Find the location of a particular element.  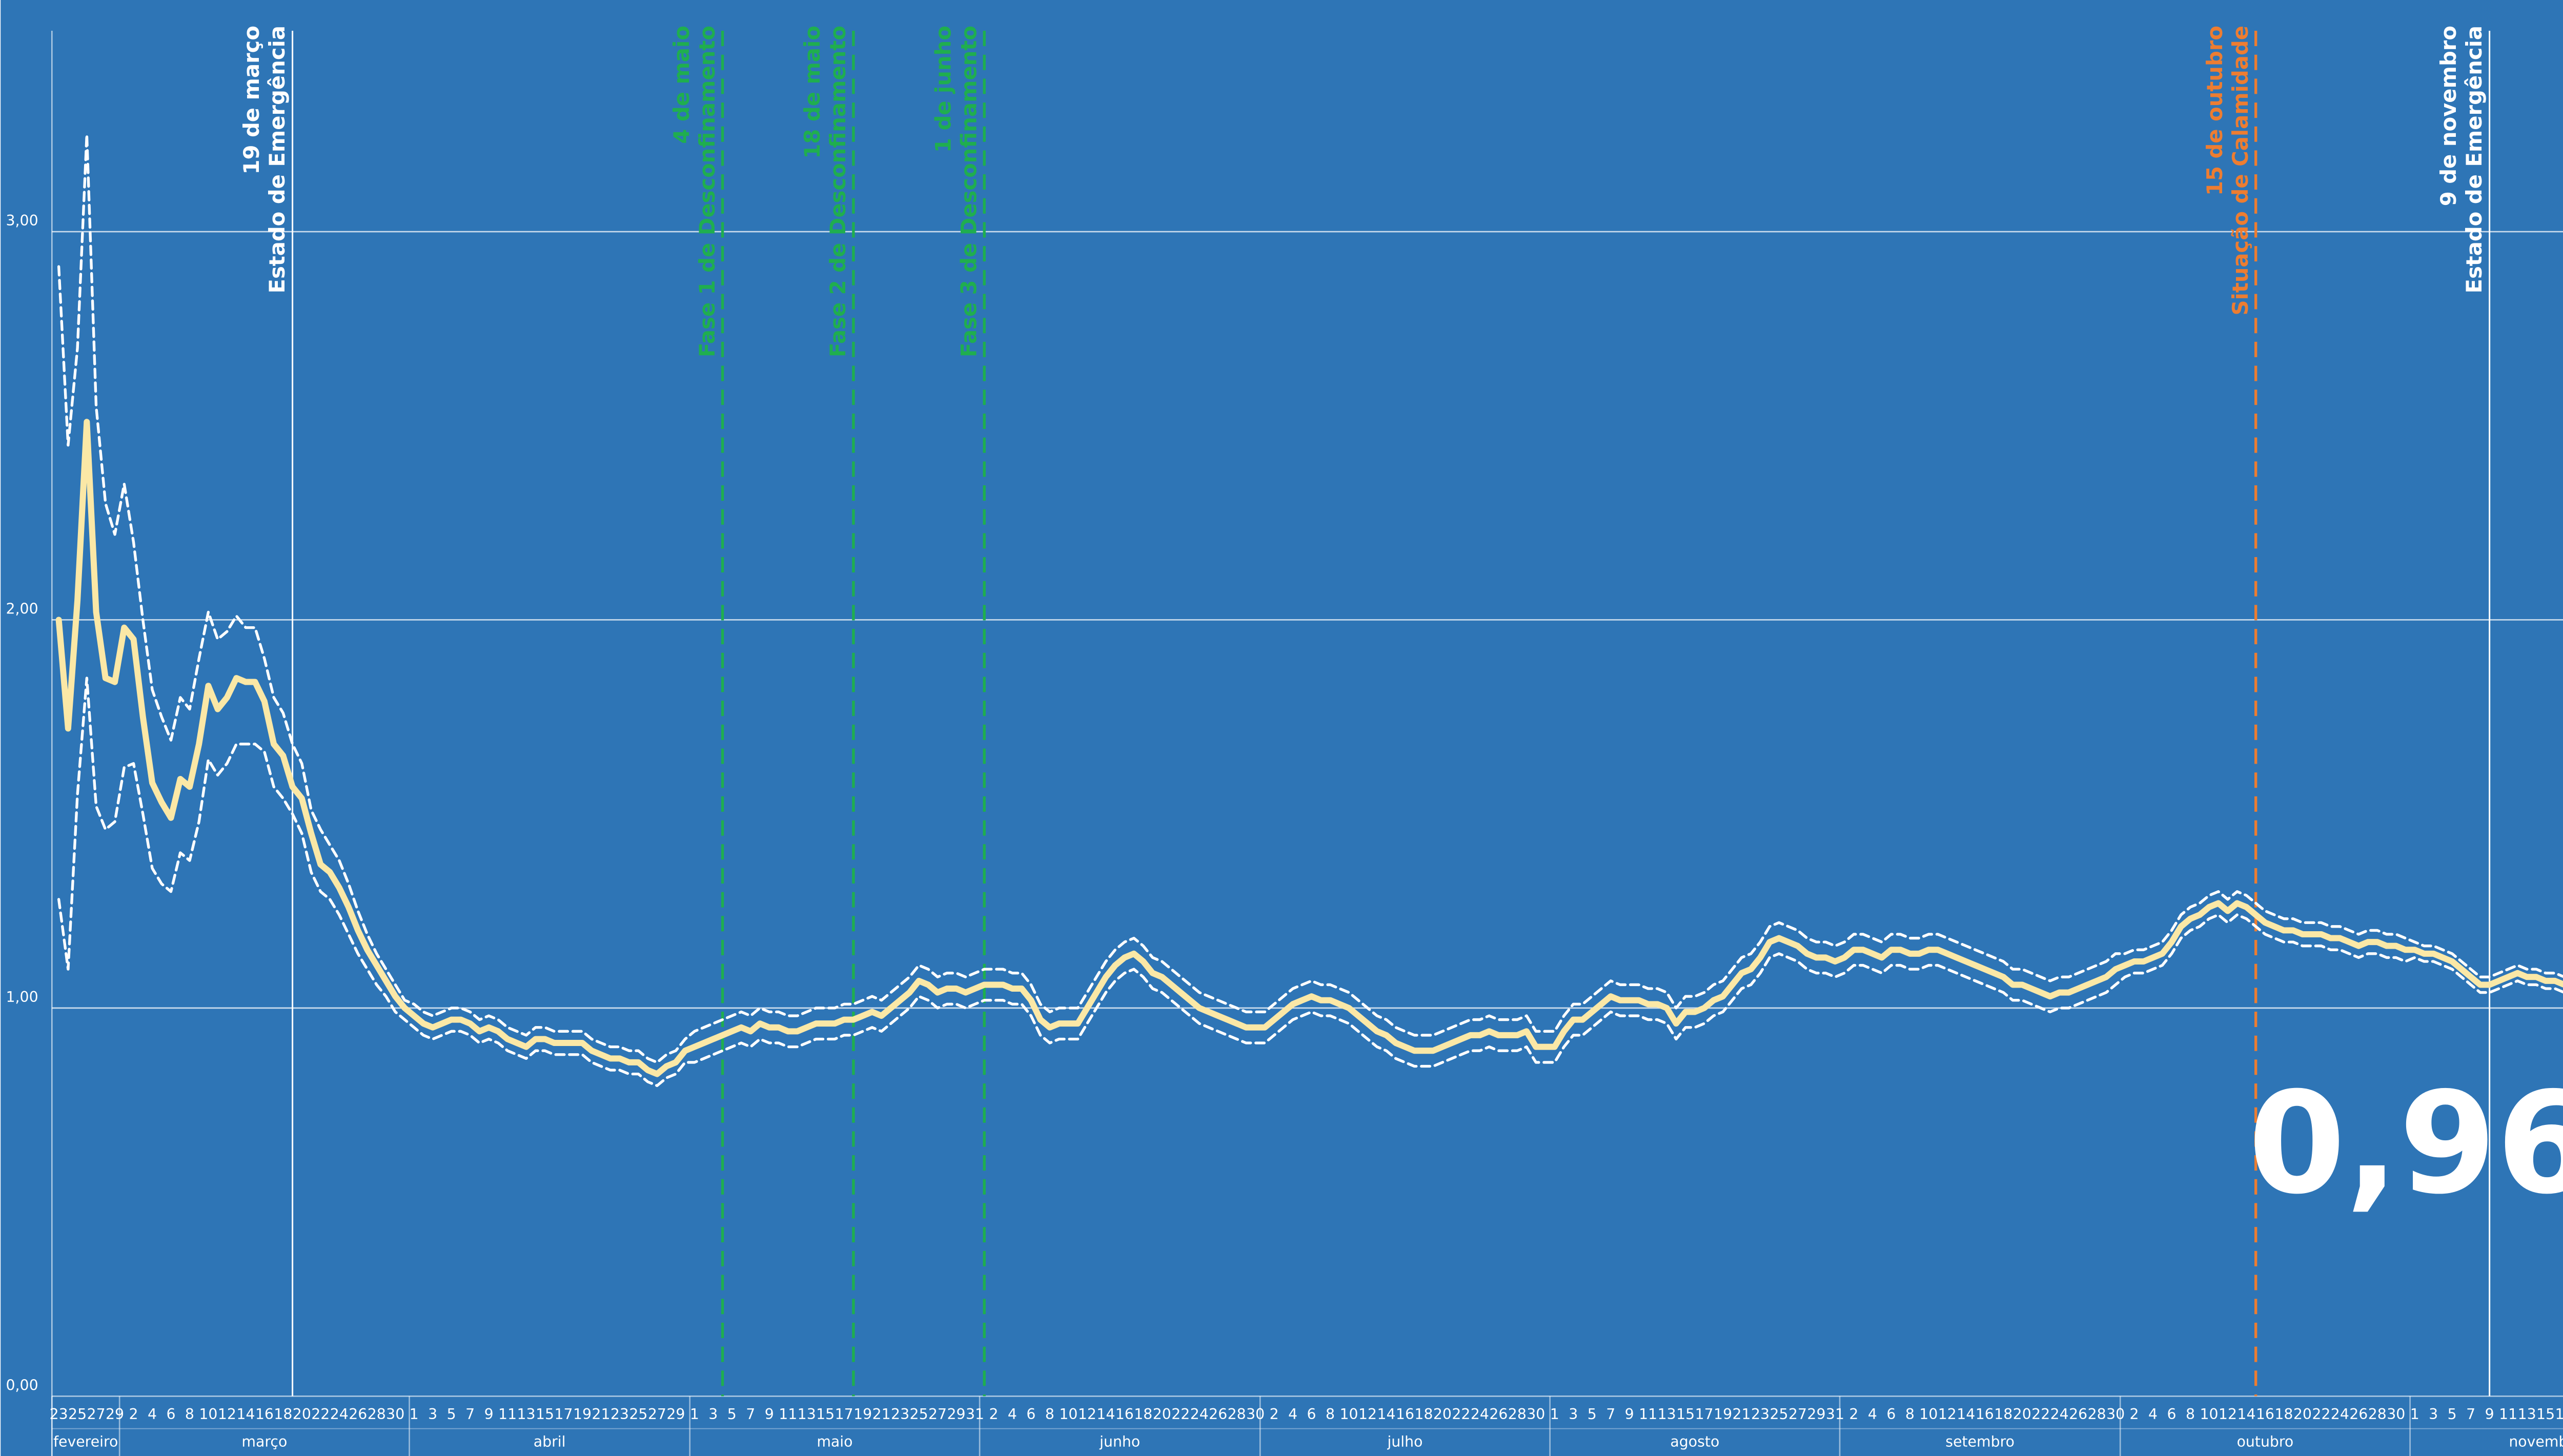

month-label: setembro is located at coordinates (1980, 1441).